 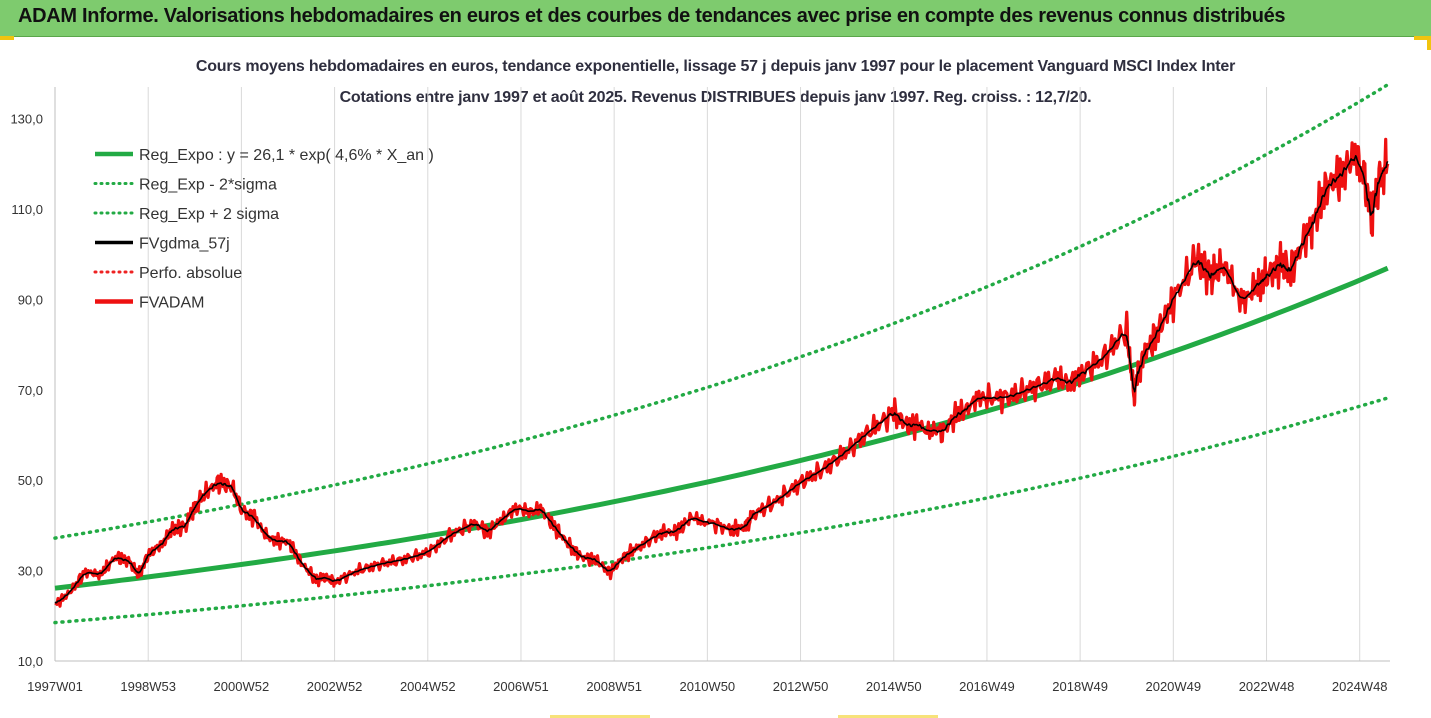 What do you see at coordinates (987, 686) in the screenshot?
I see `x-tick-label: 2016W49` at bounding box center [987, 686].